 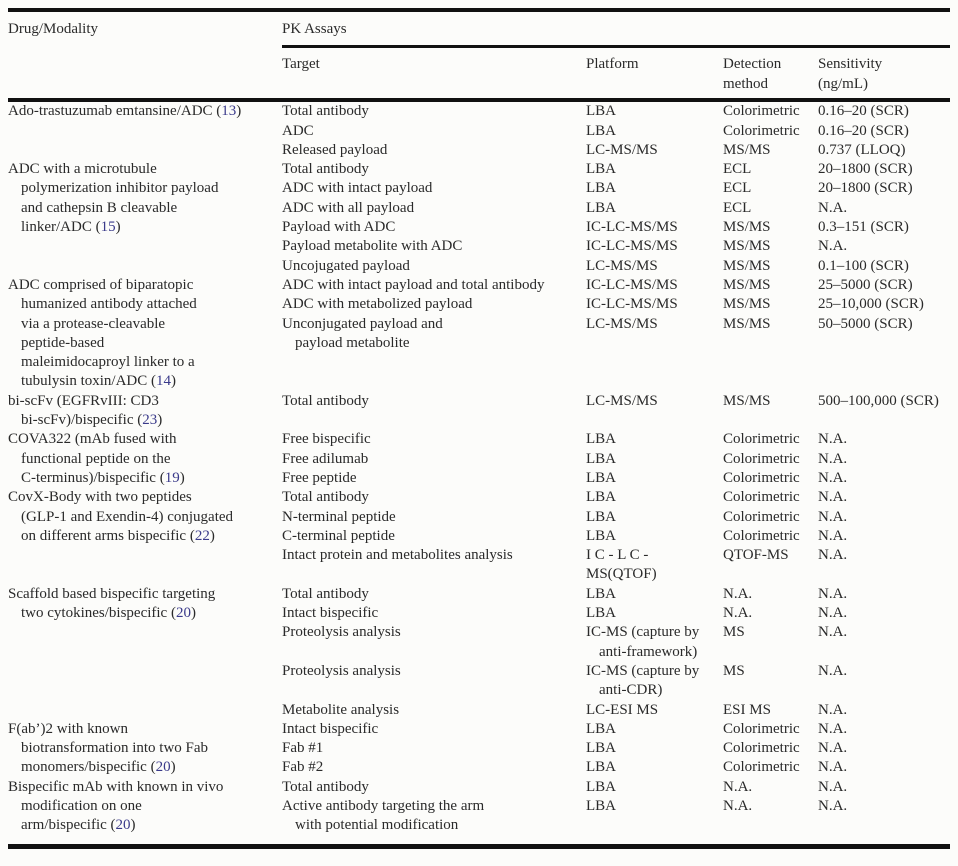 What do you see at coordinates (108, 227) in the screenshot?
I see `citation-link: 15` at bounding box center [108, 227].